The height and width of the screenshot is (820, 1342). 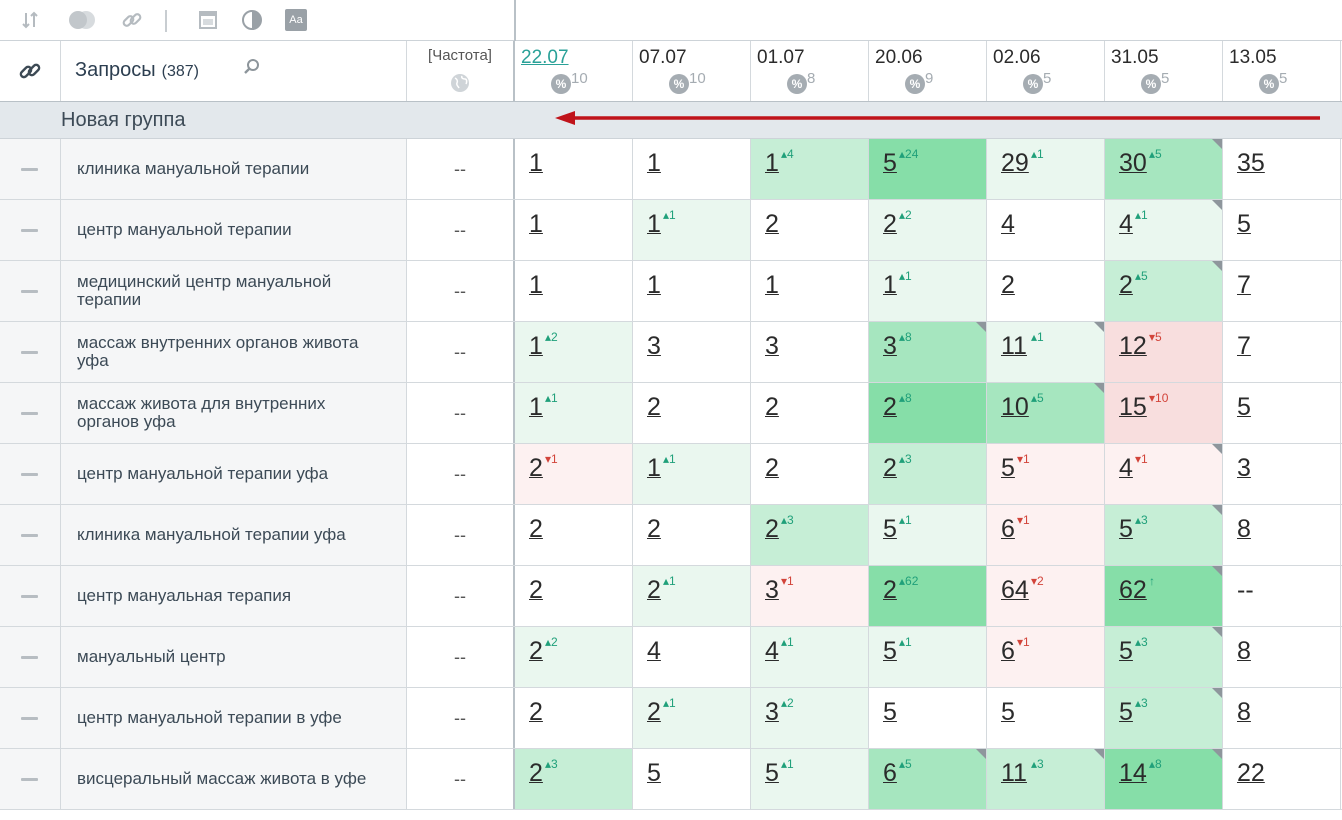 What do you see at coordinates (234, 71) in the screenshot?
I see `queries-column-header: Запросы (387)` at bounding box center [234, 71].